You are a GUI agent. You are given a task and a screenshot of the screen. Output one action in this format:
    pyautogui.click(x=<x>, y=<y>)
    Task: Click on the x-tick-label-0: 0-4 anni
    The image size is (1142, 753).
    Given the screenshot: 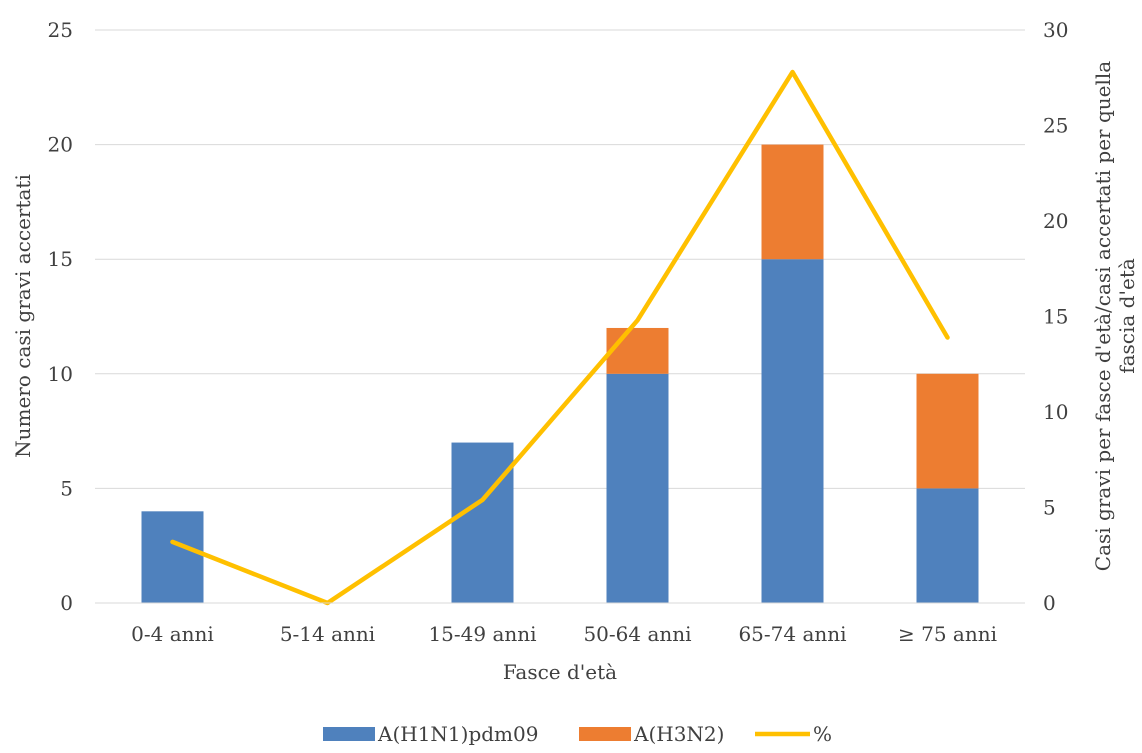 What is the action you would take?
    pyautogui.click(x=172, y=634)
    